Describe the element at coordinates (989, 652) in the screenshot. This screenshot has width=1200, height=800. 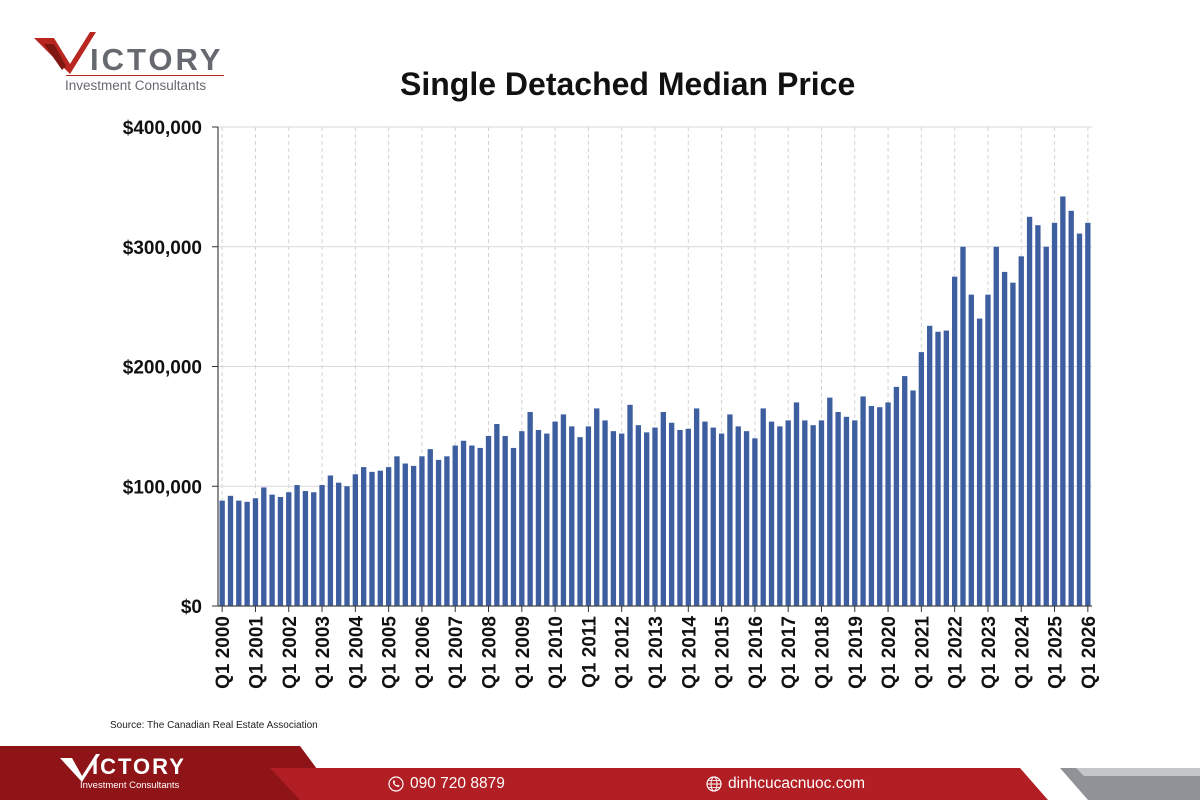
I see `x-tick-label: Q1 2023` at that location.